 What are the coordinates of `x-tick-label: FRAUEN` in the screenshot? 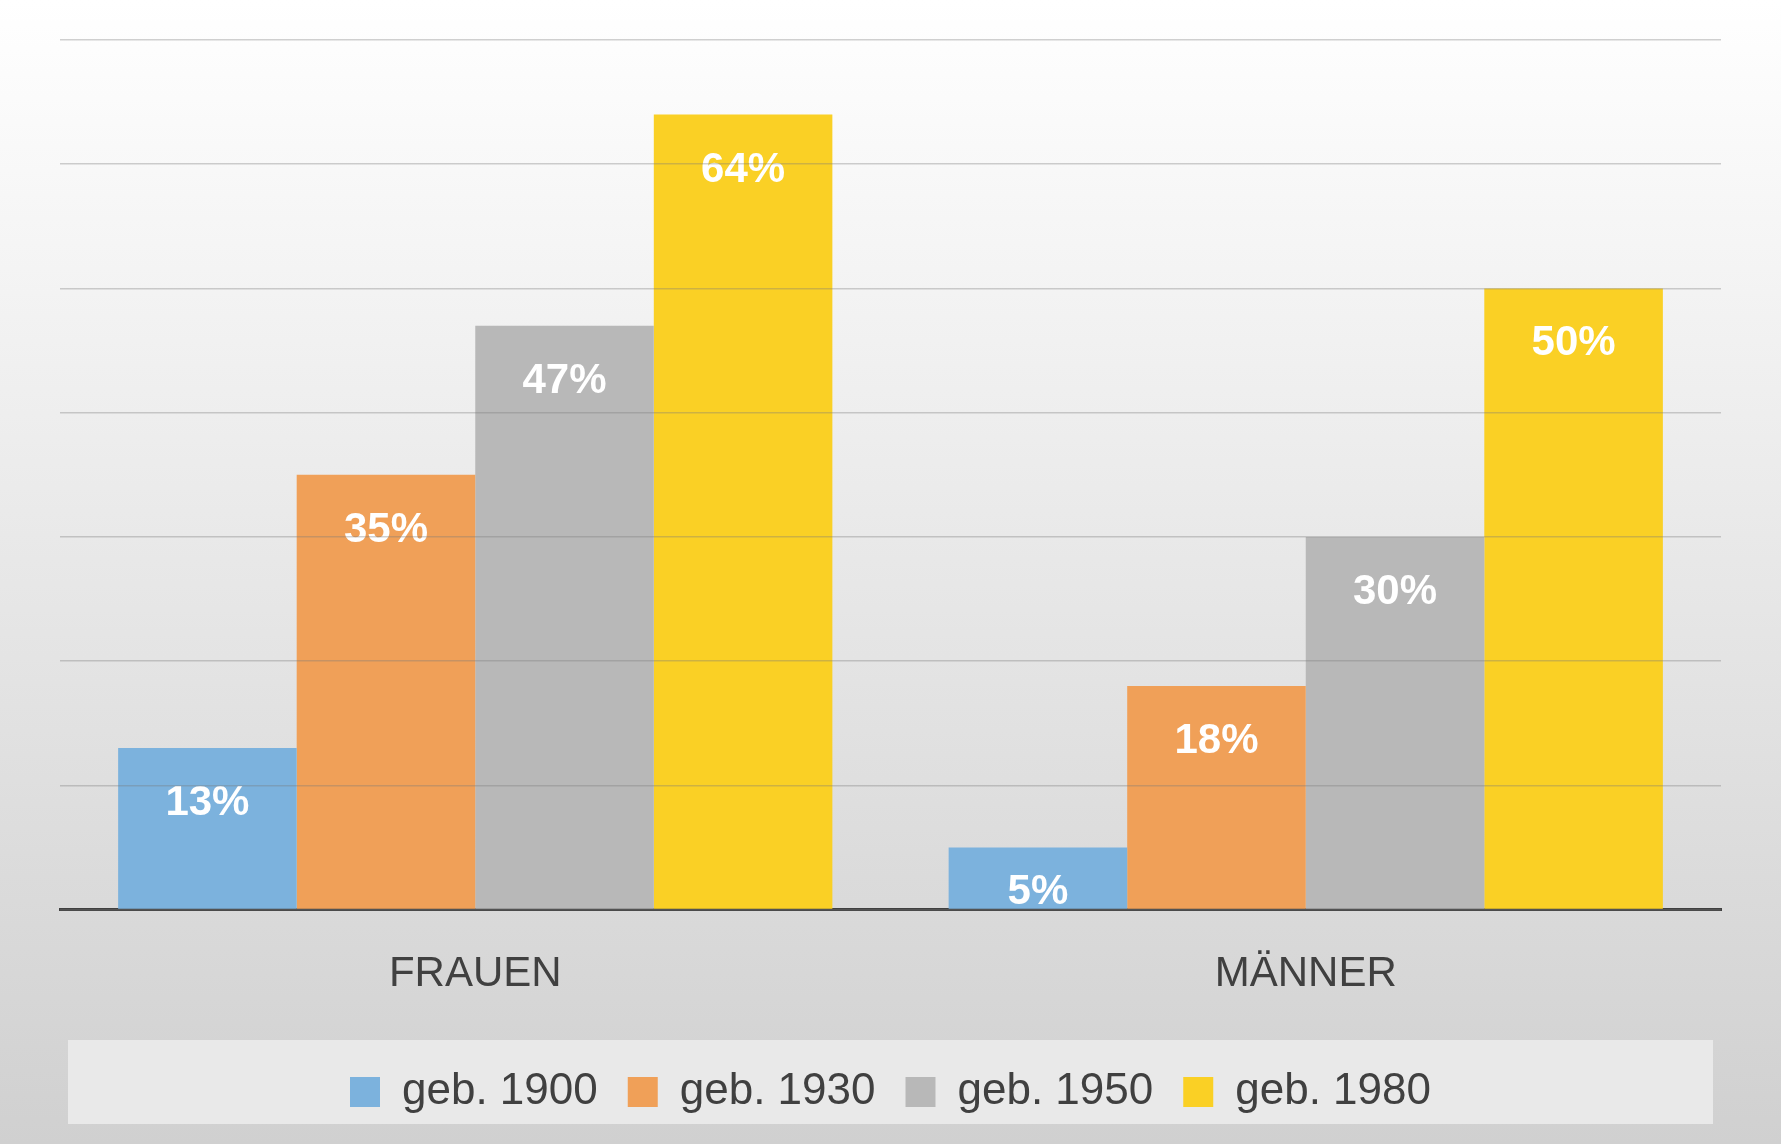 It's located at (475, 972).